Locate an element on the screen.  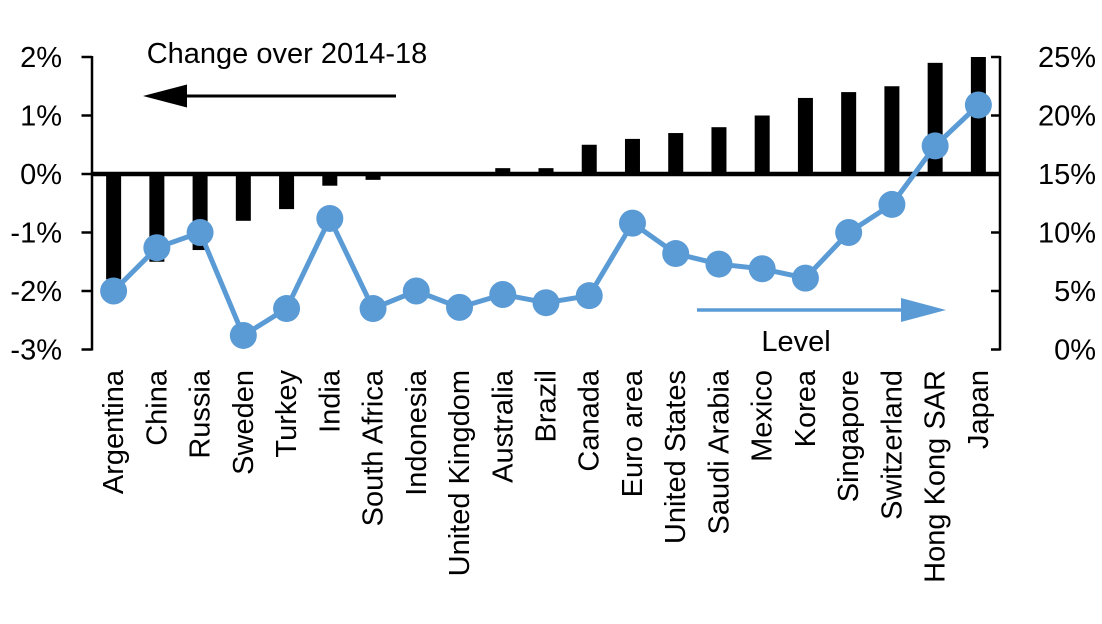
right-axis-tick-label: 0% is located at coordinates (1075, 351).